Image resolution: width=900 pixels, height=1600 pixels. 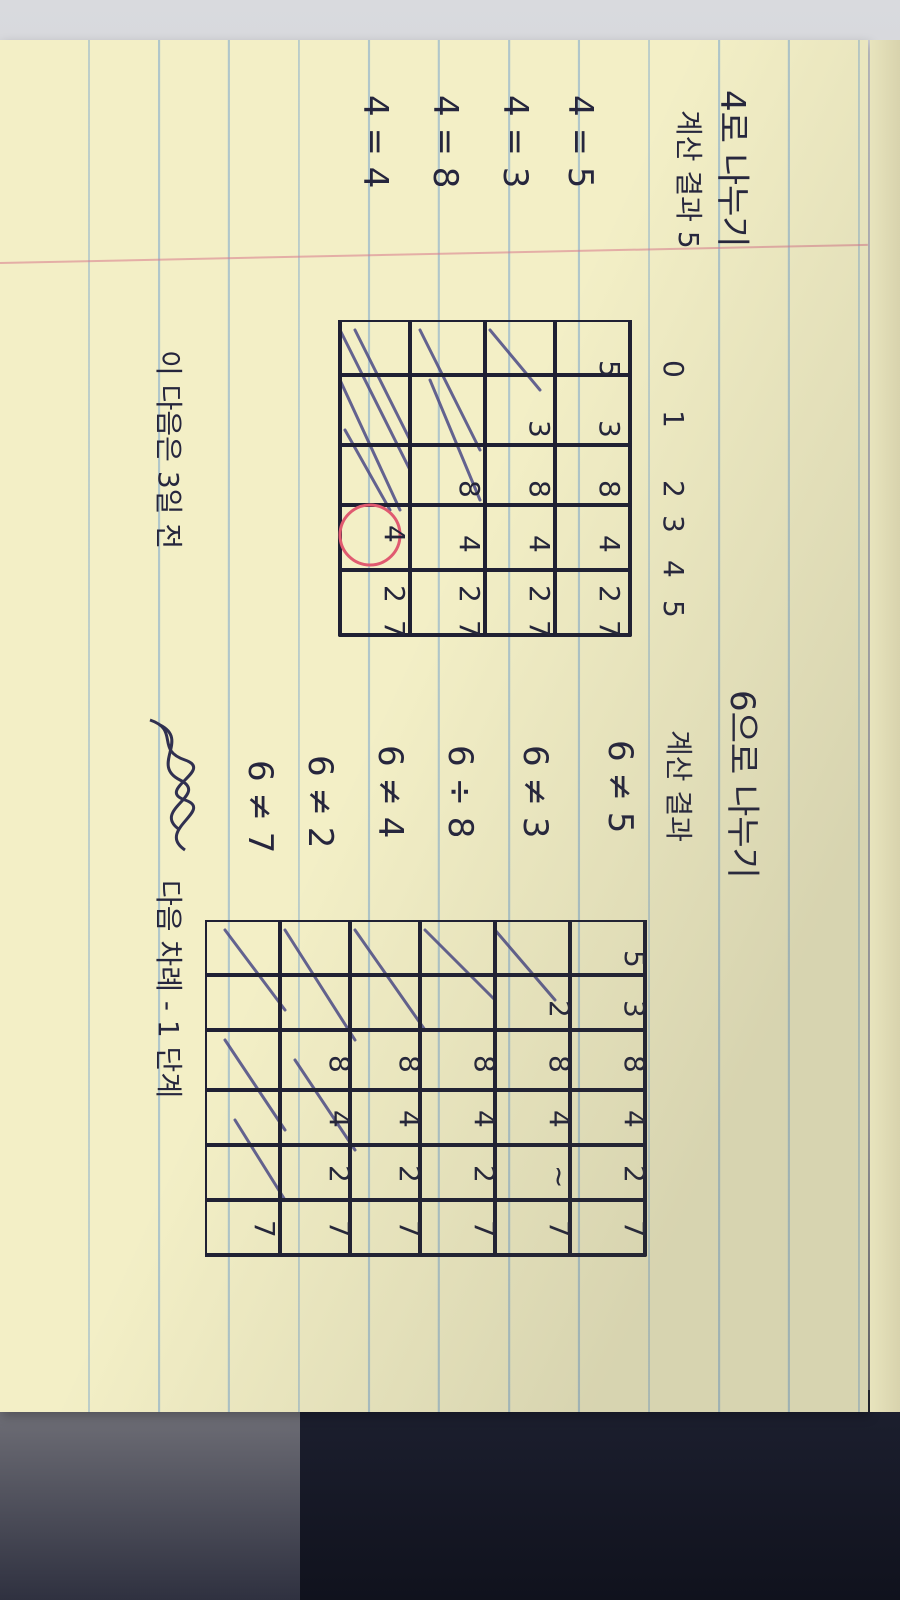 I want to click on t2-r5-c4: 4, so click(x=339, y=1119).